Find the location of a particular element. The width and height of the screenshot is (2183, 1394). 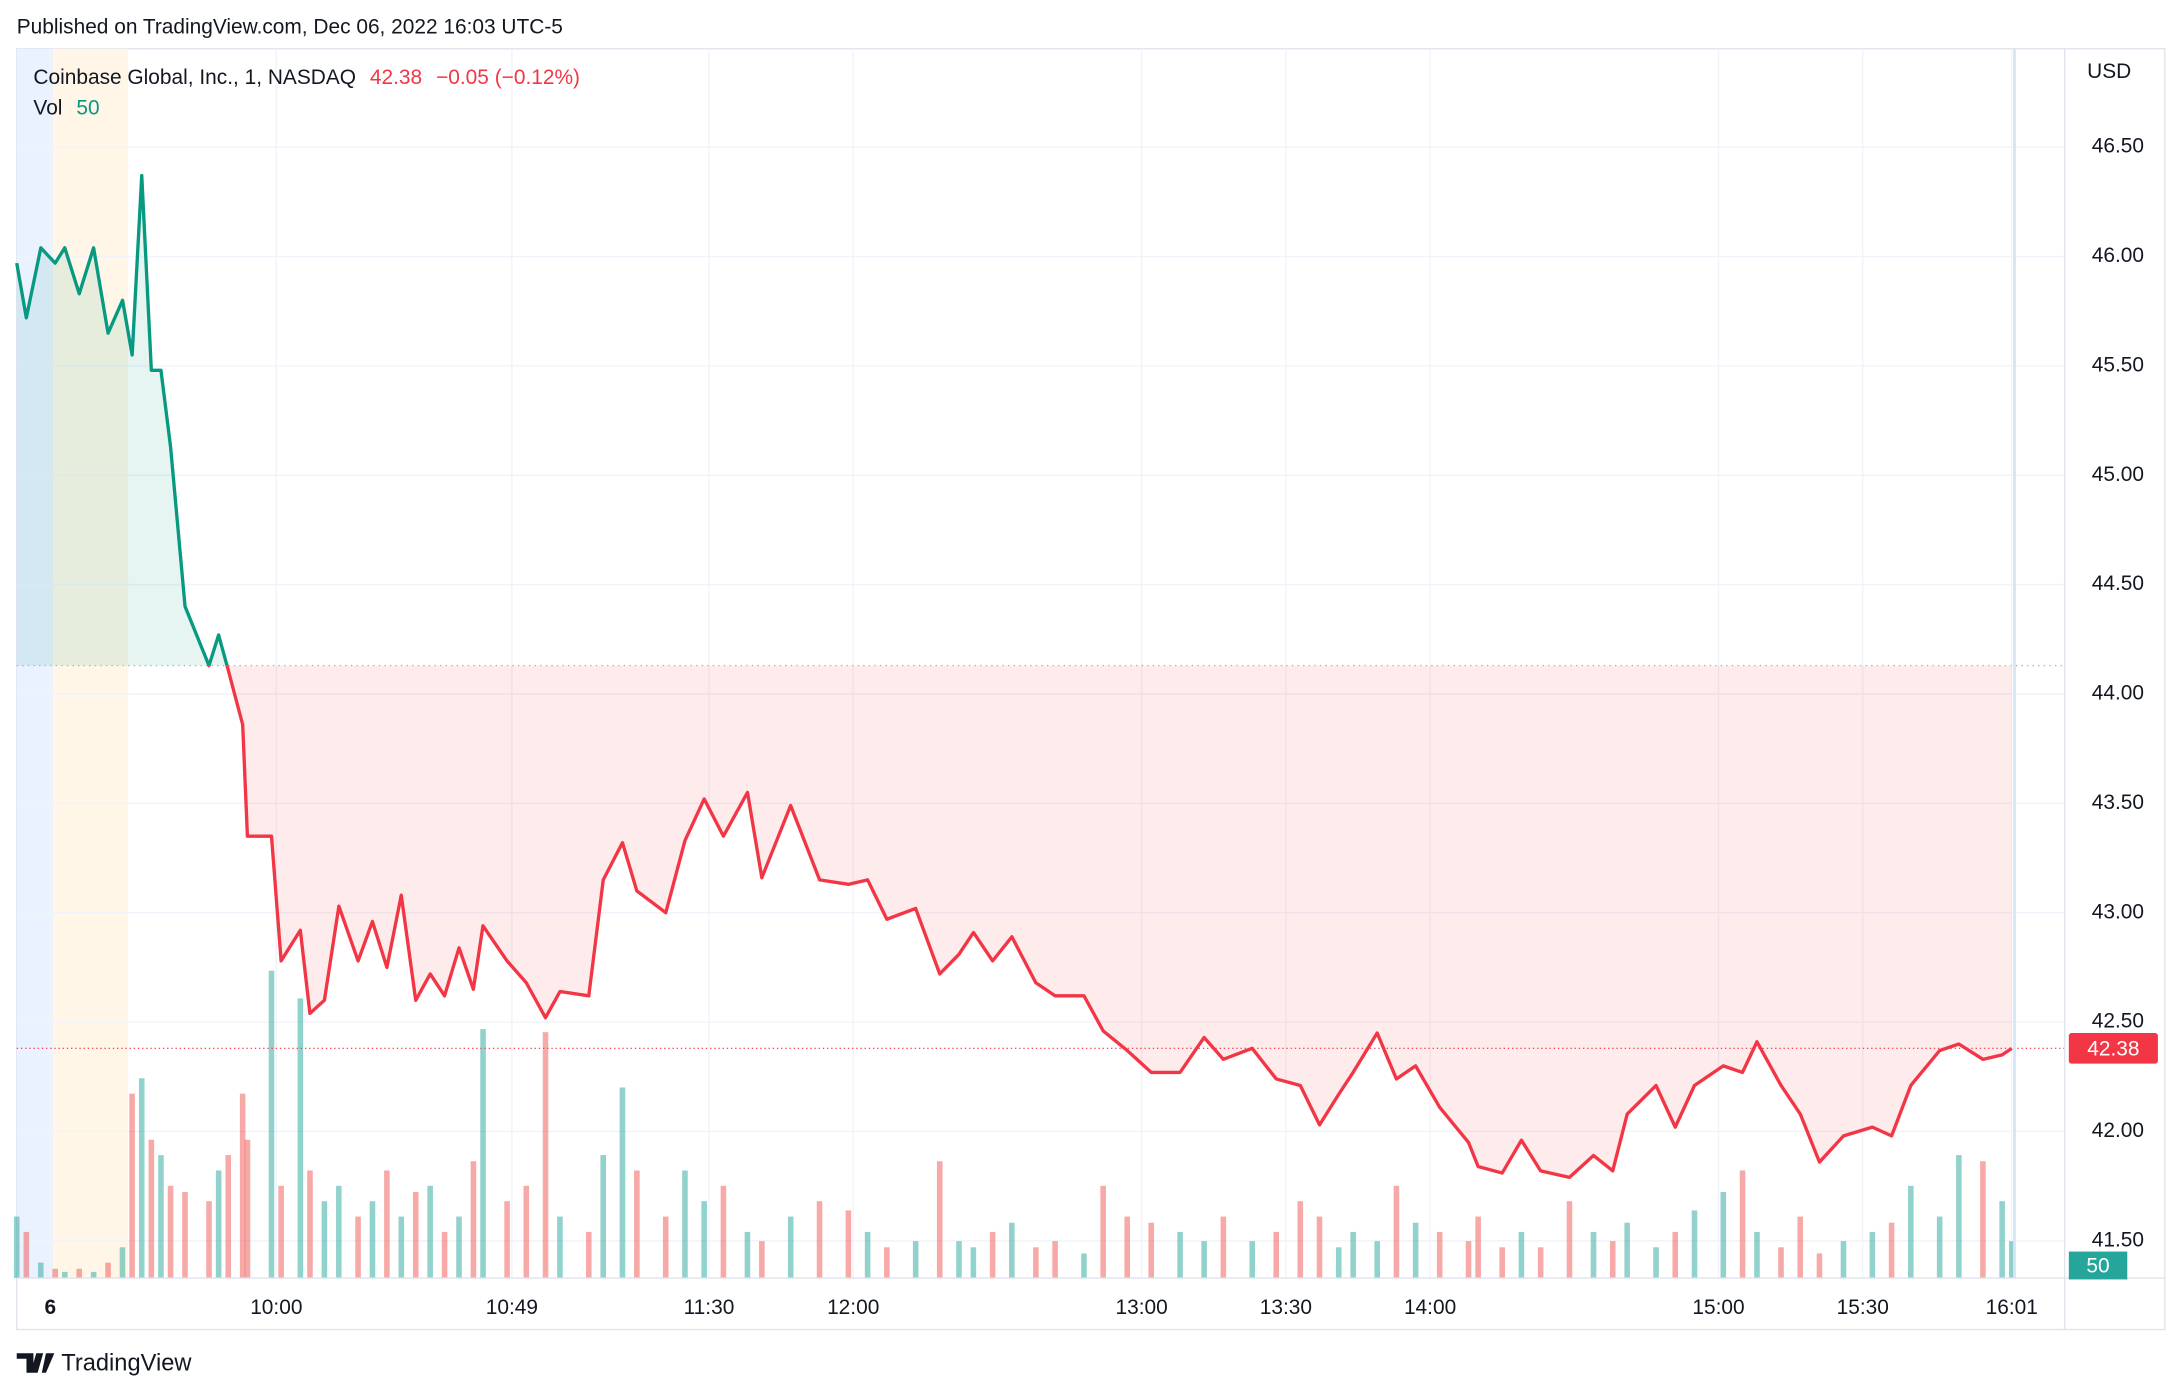

x-tick-label: 12:00 is located at coordinates (853, 1307).